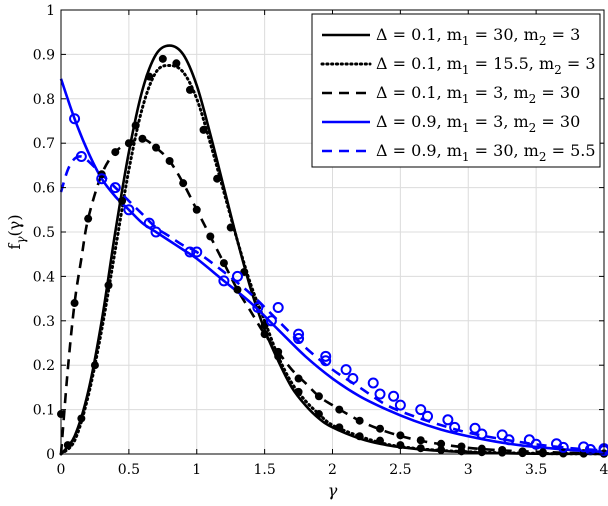 This screenshot has height=506, width=608. Describe the element at coordinates (333, 490) in the screenshot. I see `x-axis-label: γ` at that location.